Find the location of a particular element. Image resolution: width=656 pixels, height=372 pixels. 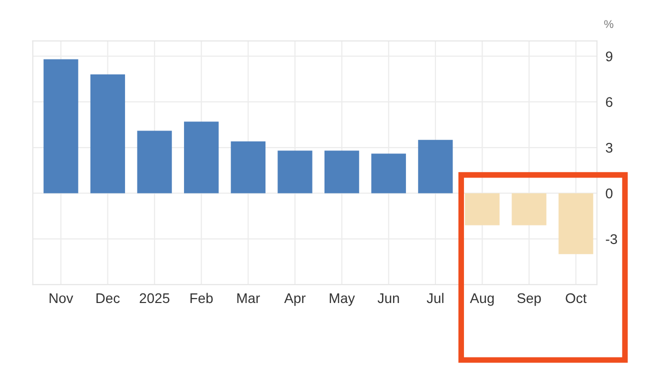

x-tick-label: Nov is located at coordinates (62, 298).